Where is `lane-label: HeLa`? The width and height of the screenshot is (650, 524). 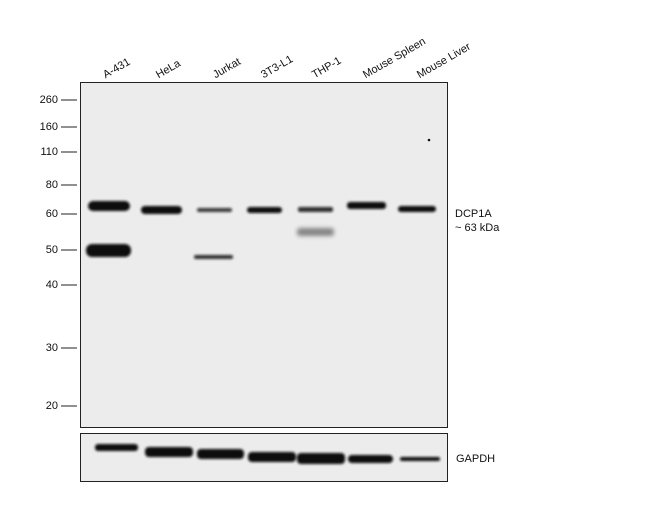
lane-label: HeLa is located at coordinates (169, 69).